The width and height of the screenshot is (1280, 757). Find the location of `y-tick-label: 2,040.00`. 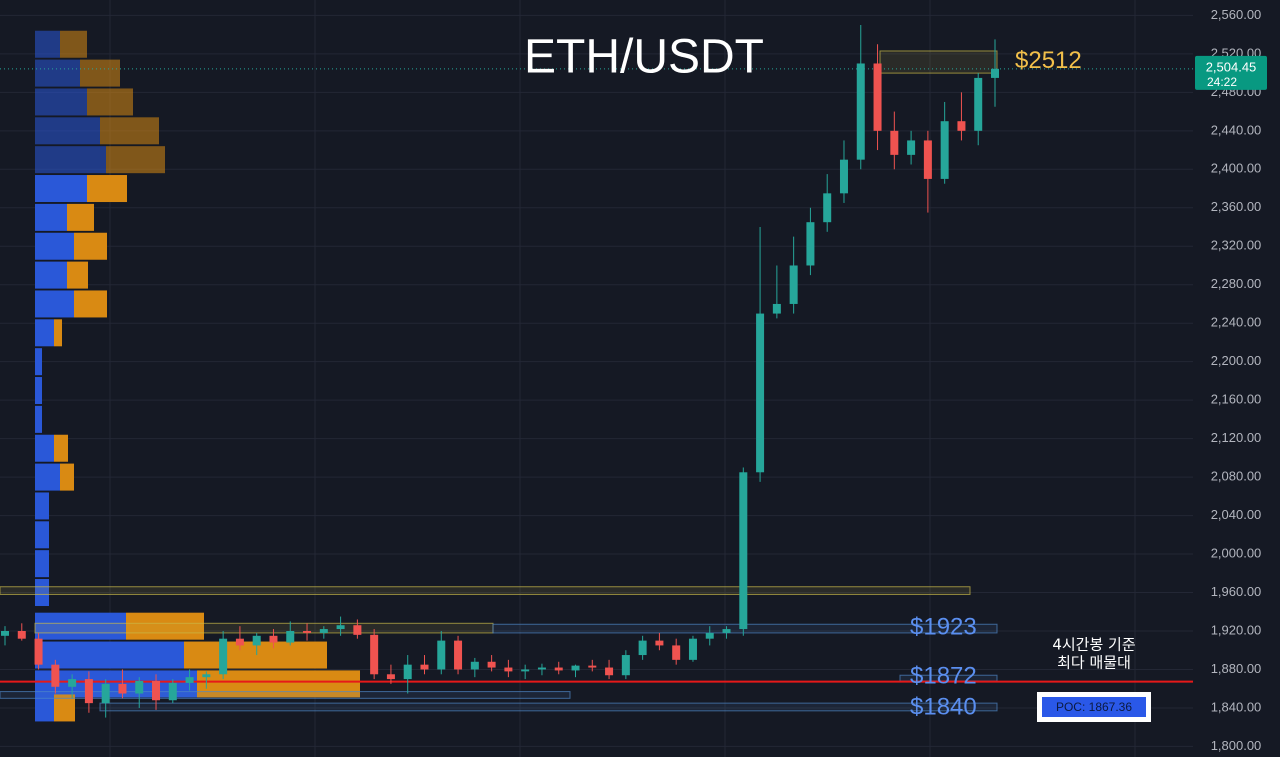

y-tick-label: 2,040.00 is located at coordinates (1236, 514).